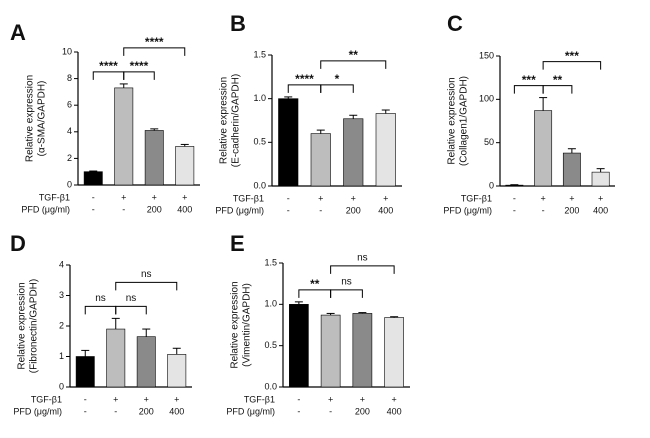 The height and width of the screenshot is (438, 650). I want to click on y-tick-label: 100, so click(486, 99).